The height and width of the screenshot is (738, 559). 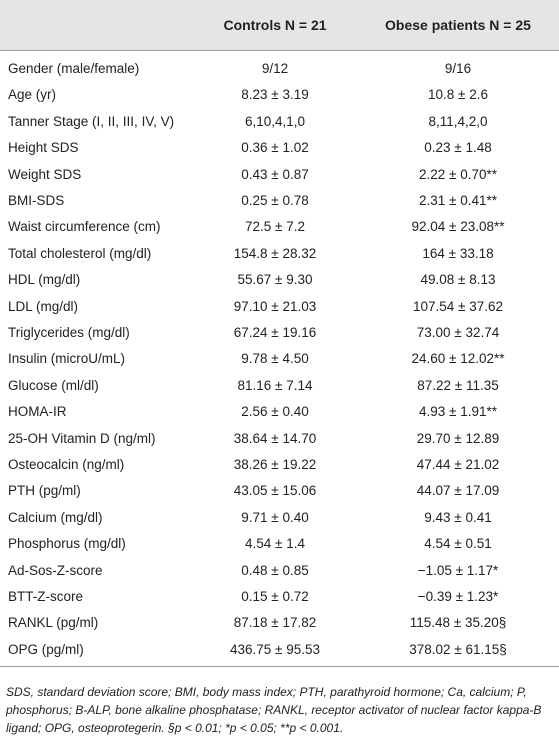 What do you see at coordinates (43, 148) in the screenshot?
I see `row-label: Height SDS` at bounding box center [43, 148].